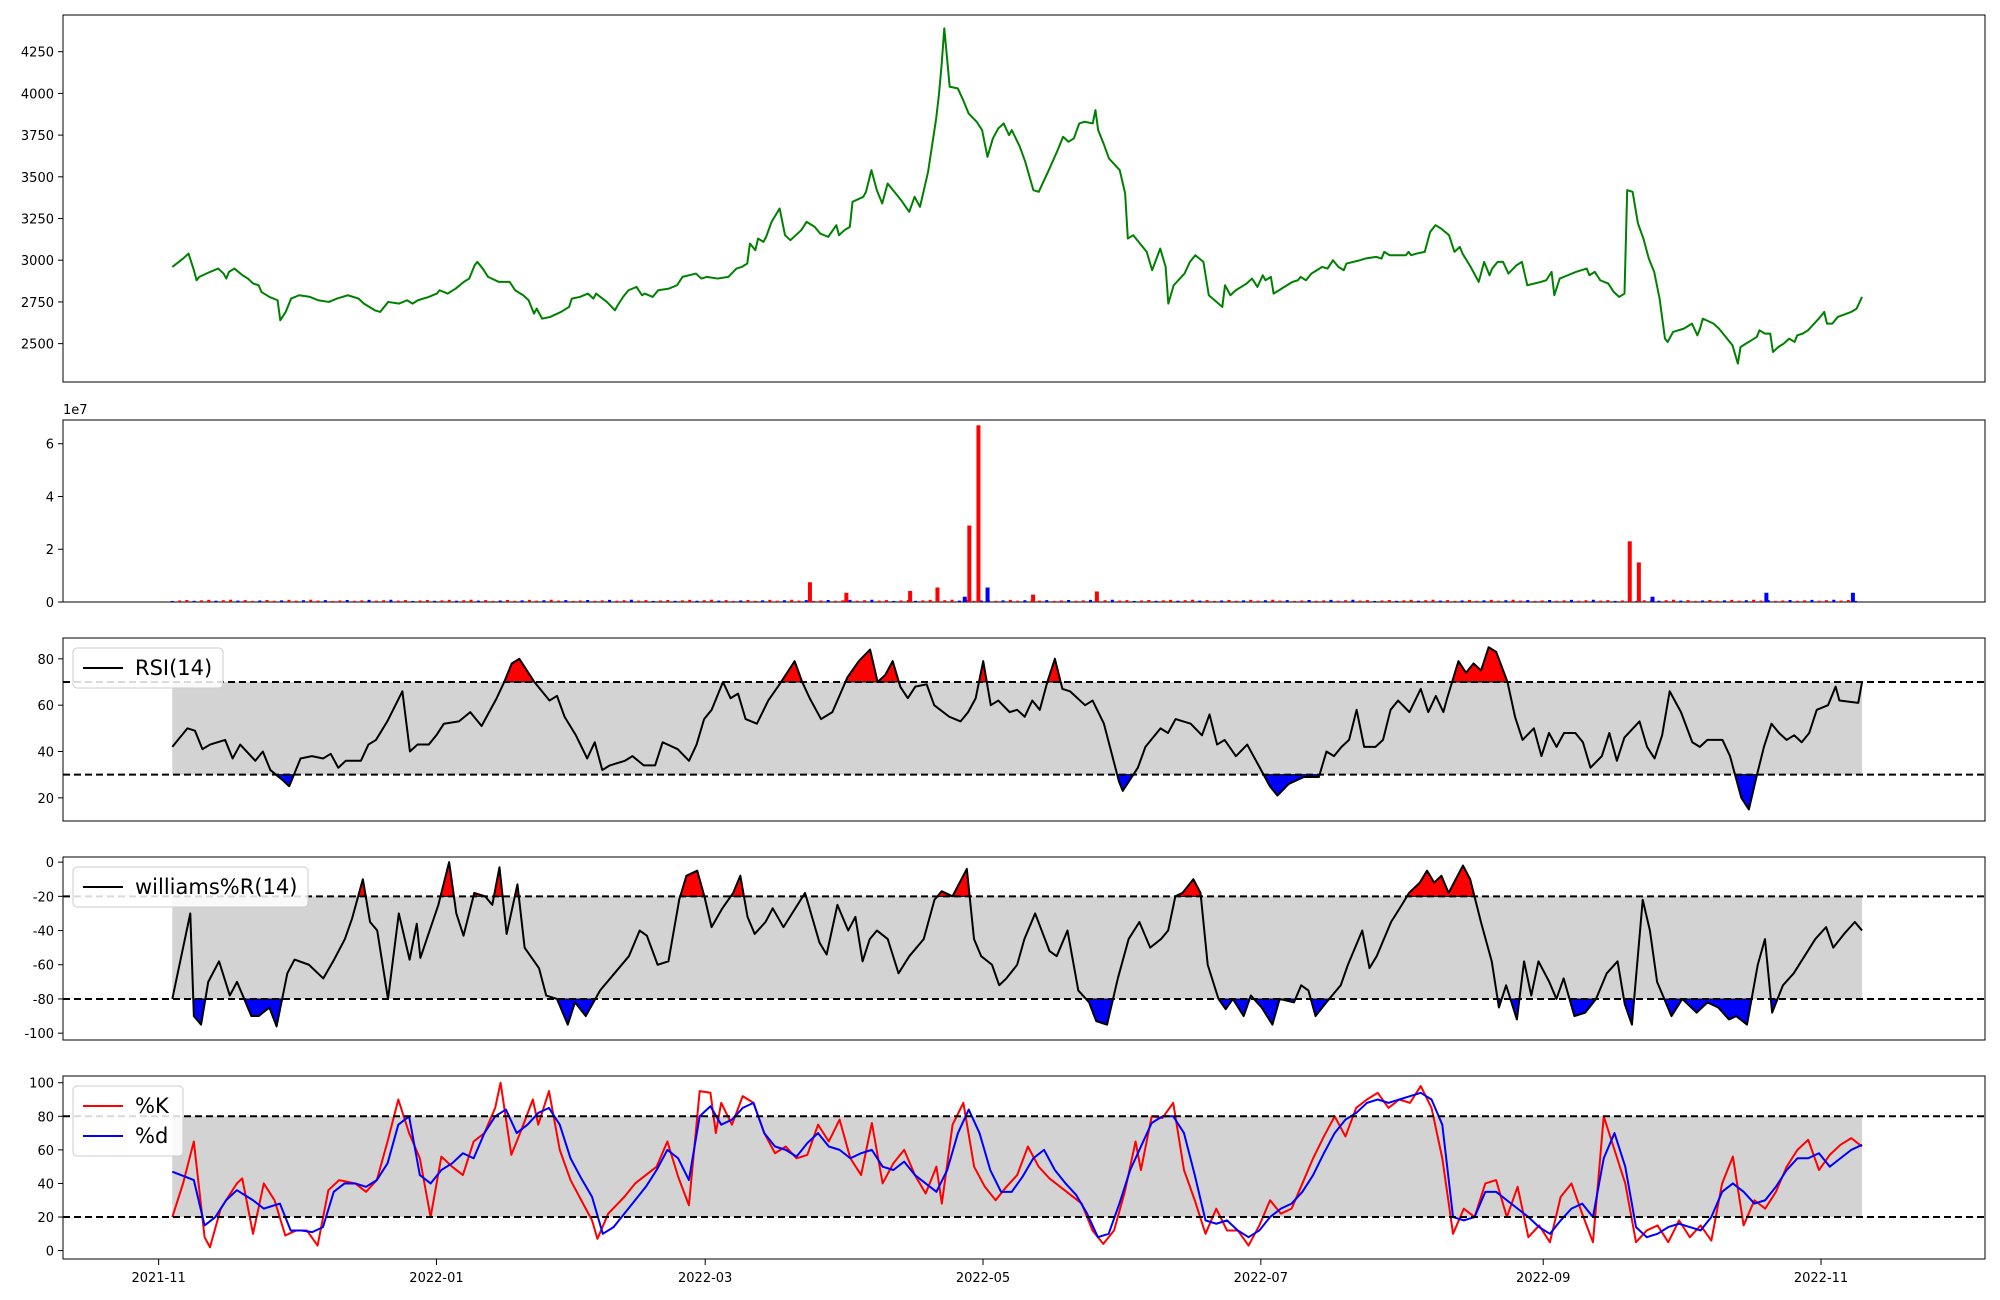 The image size is (2000, 1300). What do you see at coordinates (128, 1121) in the screenshot?
I see `stochastic-legend` at bounding box center [128, 1121].